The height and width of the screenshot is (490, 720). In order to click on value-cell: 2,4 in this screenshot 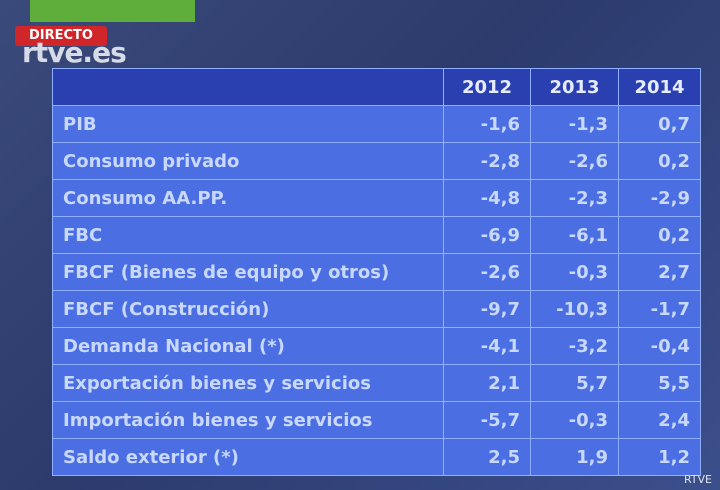, I will do `click(659, 420)`.